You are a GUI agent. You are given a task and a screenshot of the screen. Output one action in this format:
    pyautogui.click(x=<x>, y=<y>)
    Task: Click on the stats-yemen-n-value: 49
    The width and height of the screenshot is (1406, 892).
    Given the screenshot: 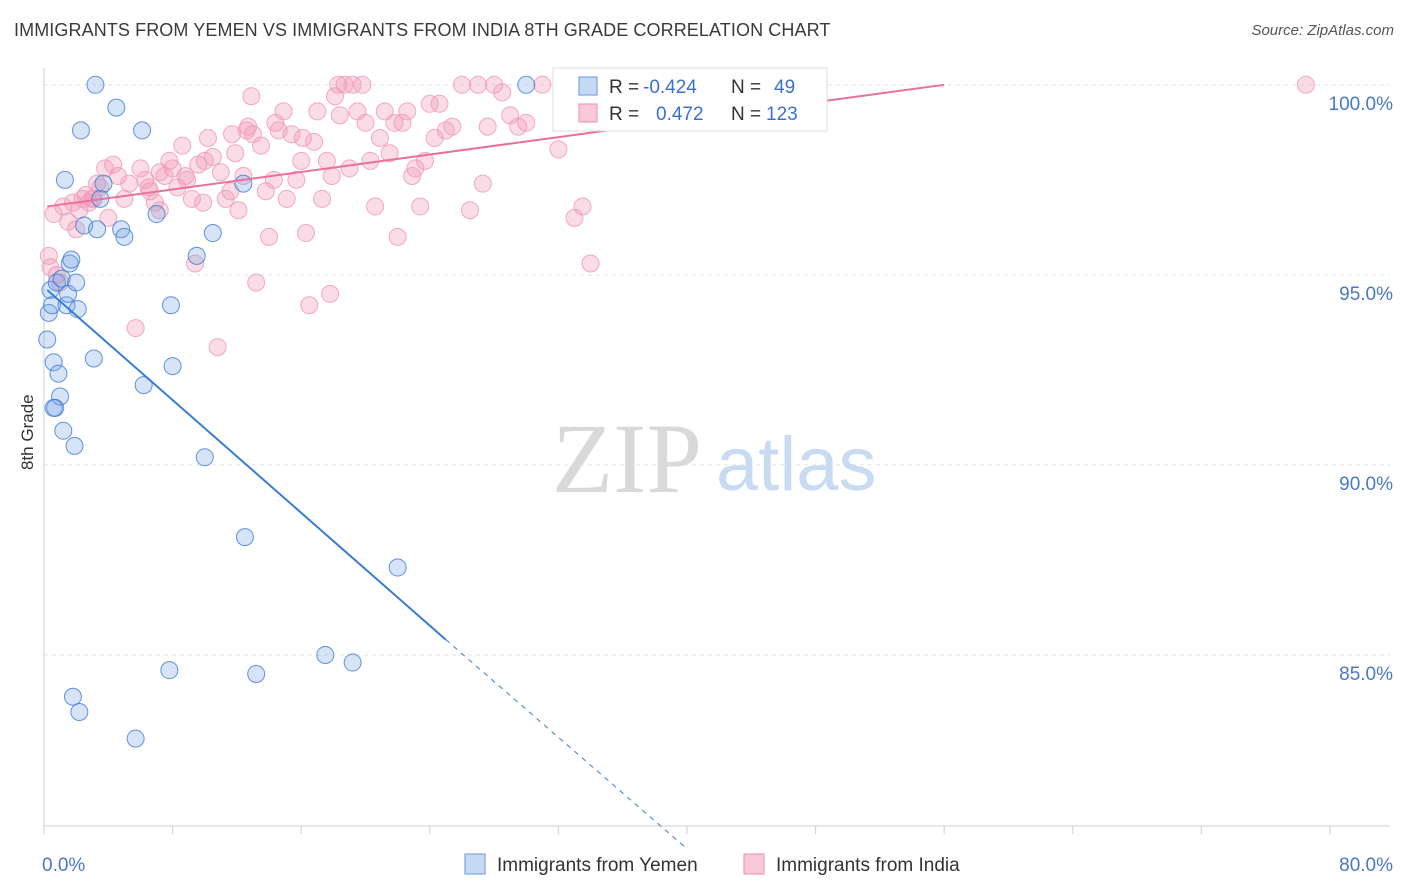 What is the action you would take?
    pyautogui.click(x=784, y=87)
    